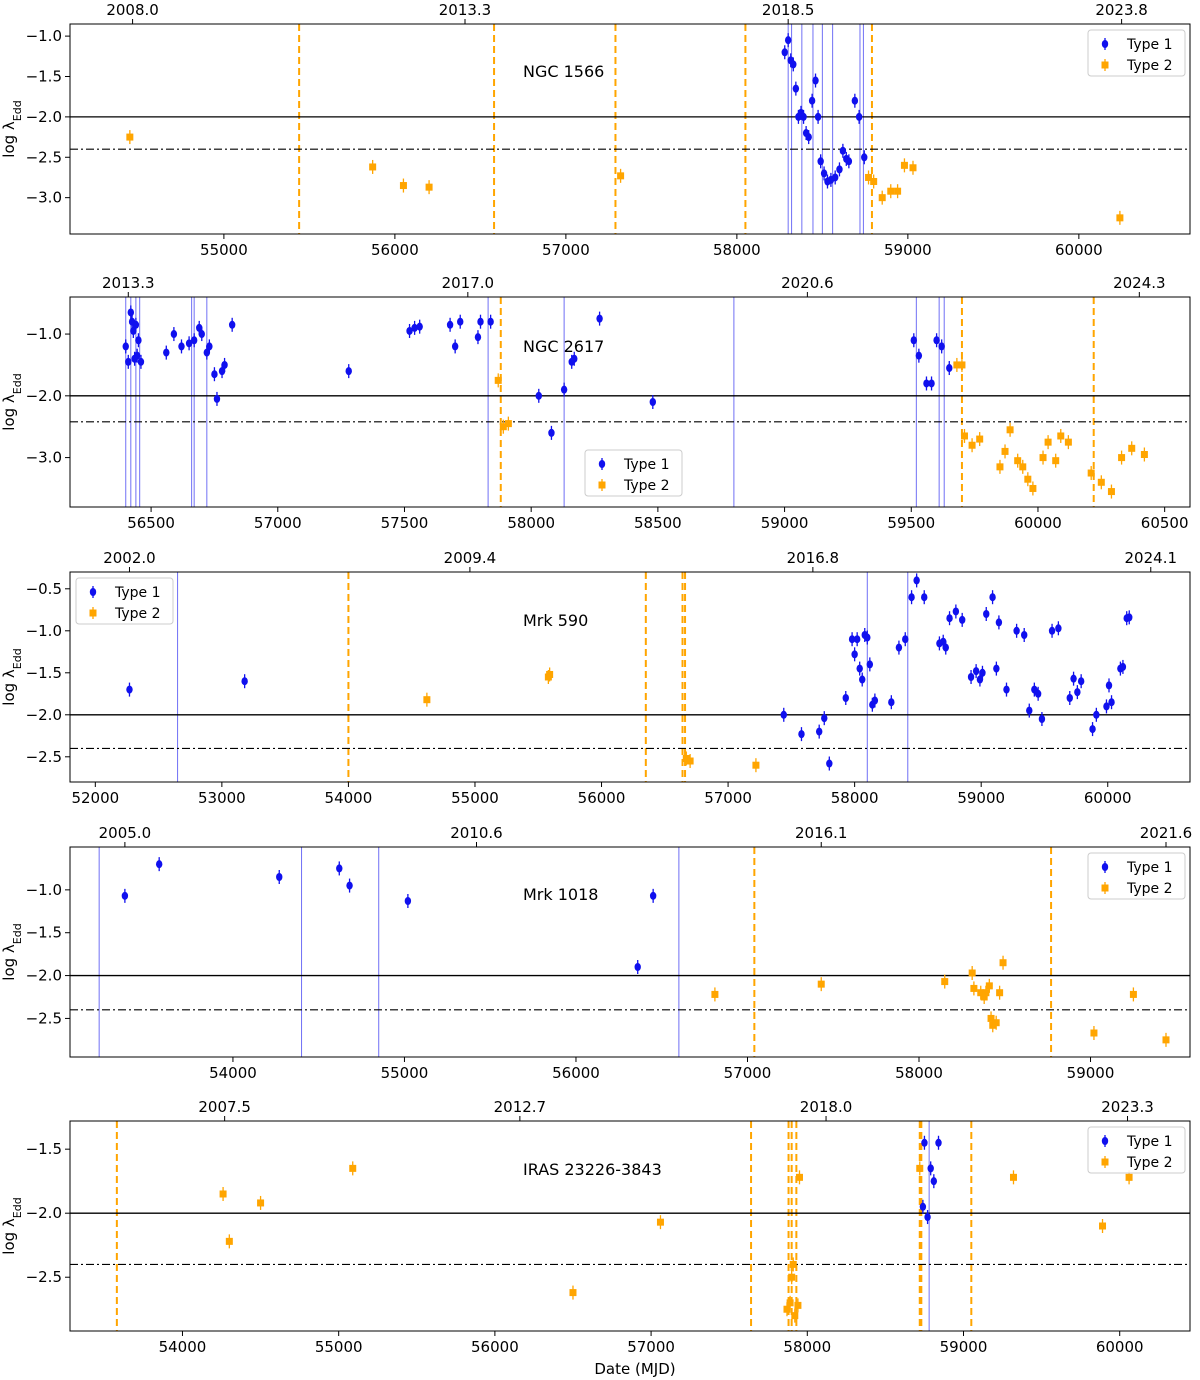  What do you see at coordinates (44, 589) in the screenshot?
I see `y-tick-label: −0.5` at bounding box center [44, 589].